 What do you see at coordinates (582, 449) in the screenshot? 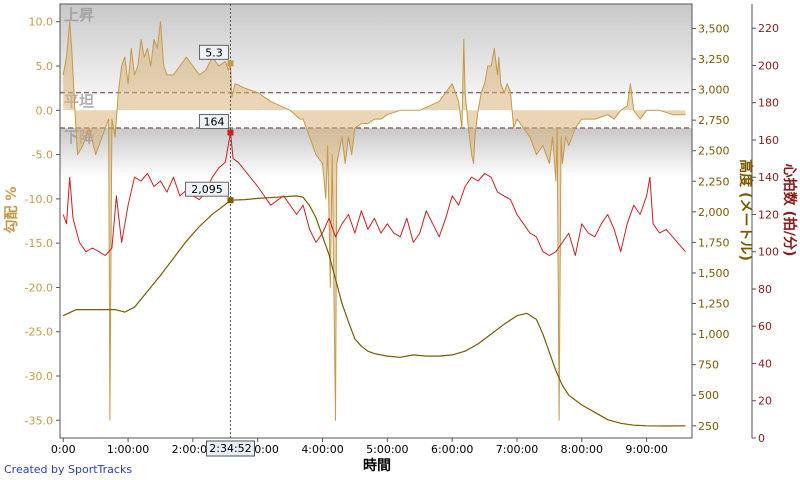
I see `x-tick-label: 8:00:00` at bounding box center [582, 449].